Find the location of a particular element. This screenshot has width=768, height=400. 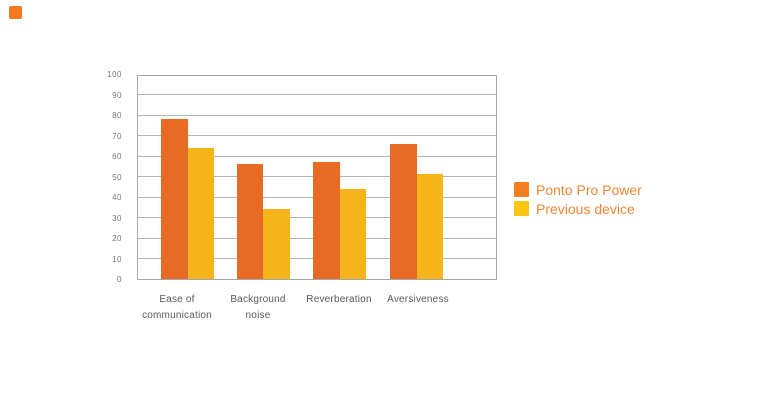

y-axis-tick-label: 40 is located at coordinates (117, 197).